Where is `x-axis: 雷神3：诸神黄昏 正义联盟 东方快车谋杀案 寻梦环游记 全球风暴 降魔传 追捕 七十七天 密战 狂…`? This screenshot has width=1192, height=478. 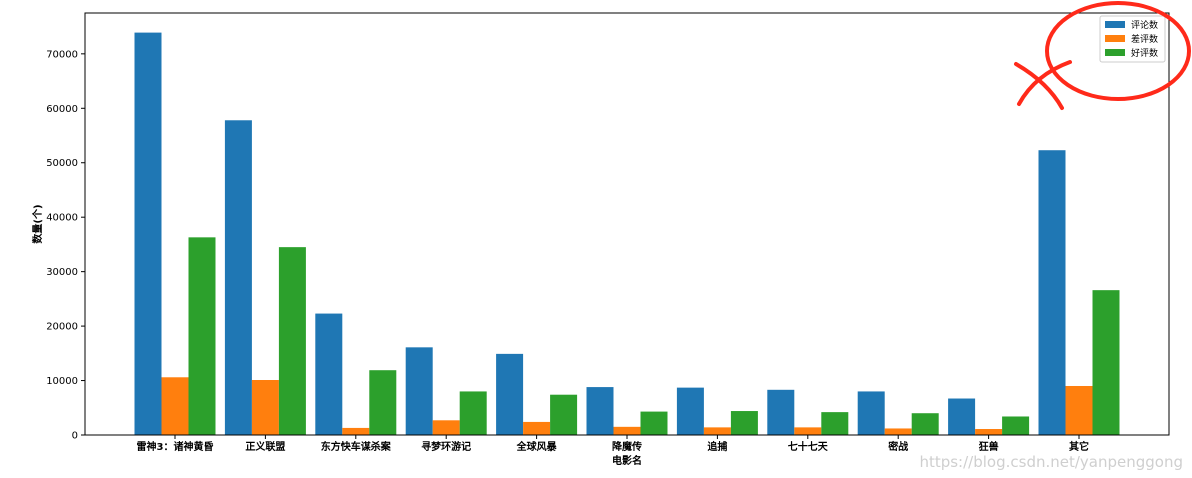
x-axis: 雷神3：诸神黄昏 正义联盟 东方快车谋杀案 寻梦环游记 全球风暴 降魔传 追捕 七十七天 密战 狂… is located at coordinates (613, 444).